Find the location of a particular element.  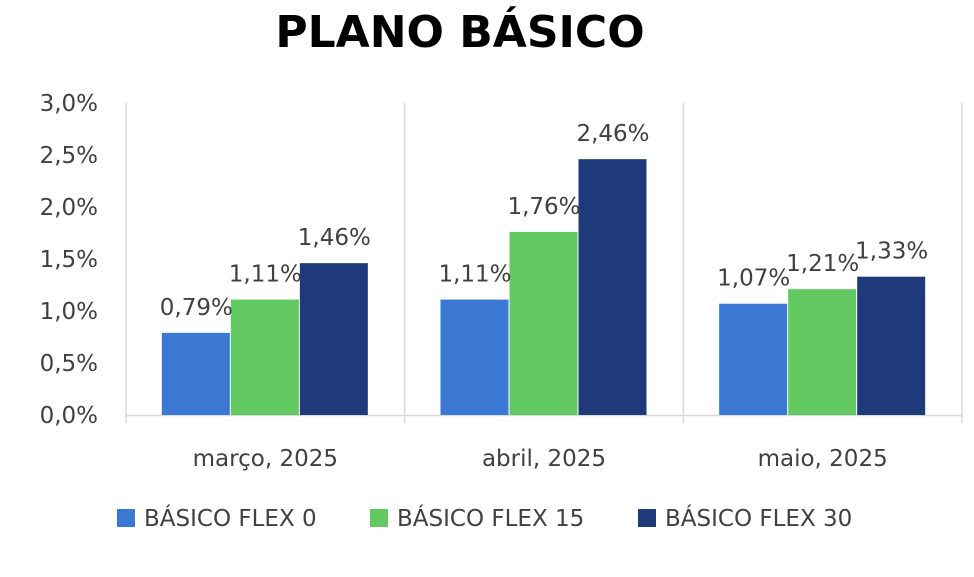

data-label: 0,79% is located at coordinates (196, 308).